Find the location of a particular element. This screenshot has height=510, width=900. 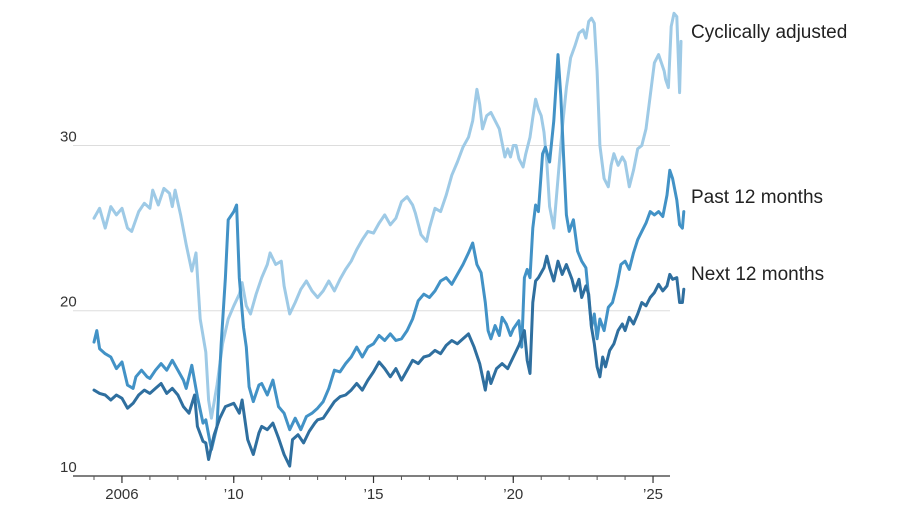

x-axis: 2006 ’10 ’15 ’20 ’25 is located at coordinates (371, 489).